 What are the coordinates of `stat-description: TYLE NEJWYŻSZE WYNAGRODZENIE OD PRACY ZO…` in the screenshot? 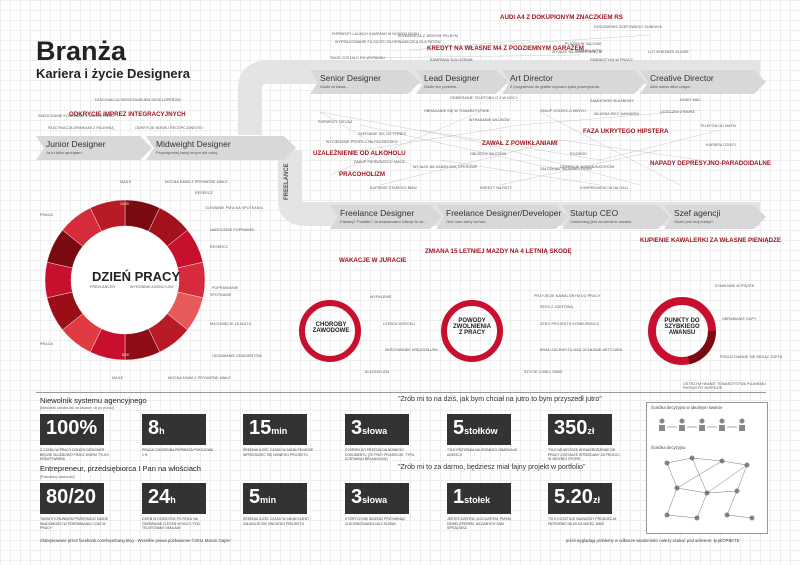 It's located at (584, 454).